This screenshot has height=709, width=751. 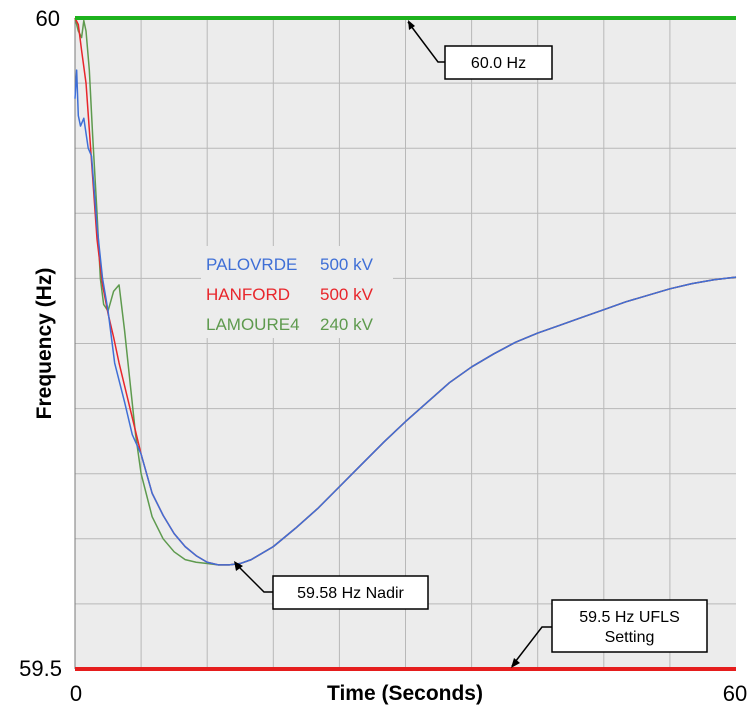 I want to click on callout-60-hz-text: 60.0 Hz, so click(x=498, y=63).